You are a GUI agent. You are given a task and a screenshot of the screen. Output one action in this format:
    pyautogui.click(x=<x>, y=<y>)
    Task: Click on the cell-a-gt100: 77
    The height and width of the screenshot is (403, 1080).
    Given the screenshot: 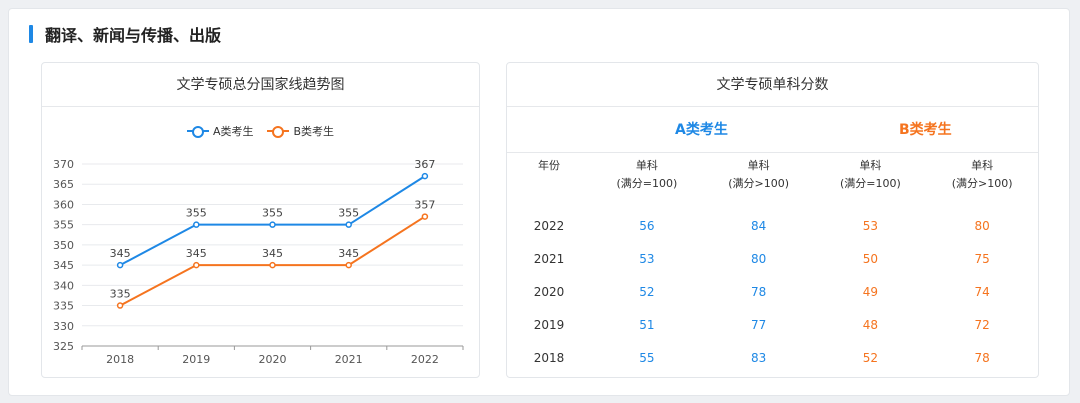 What is the action you would take?
    pyautogui.click(x=758, y=324)
    